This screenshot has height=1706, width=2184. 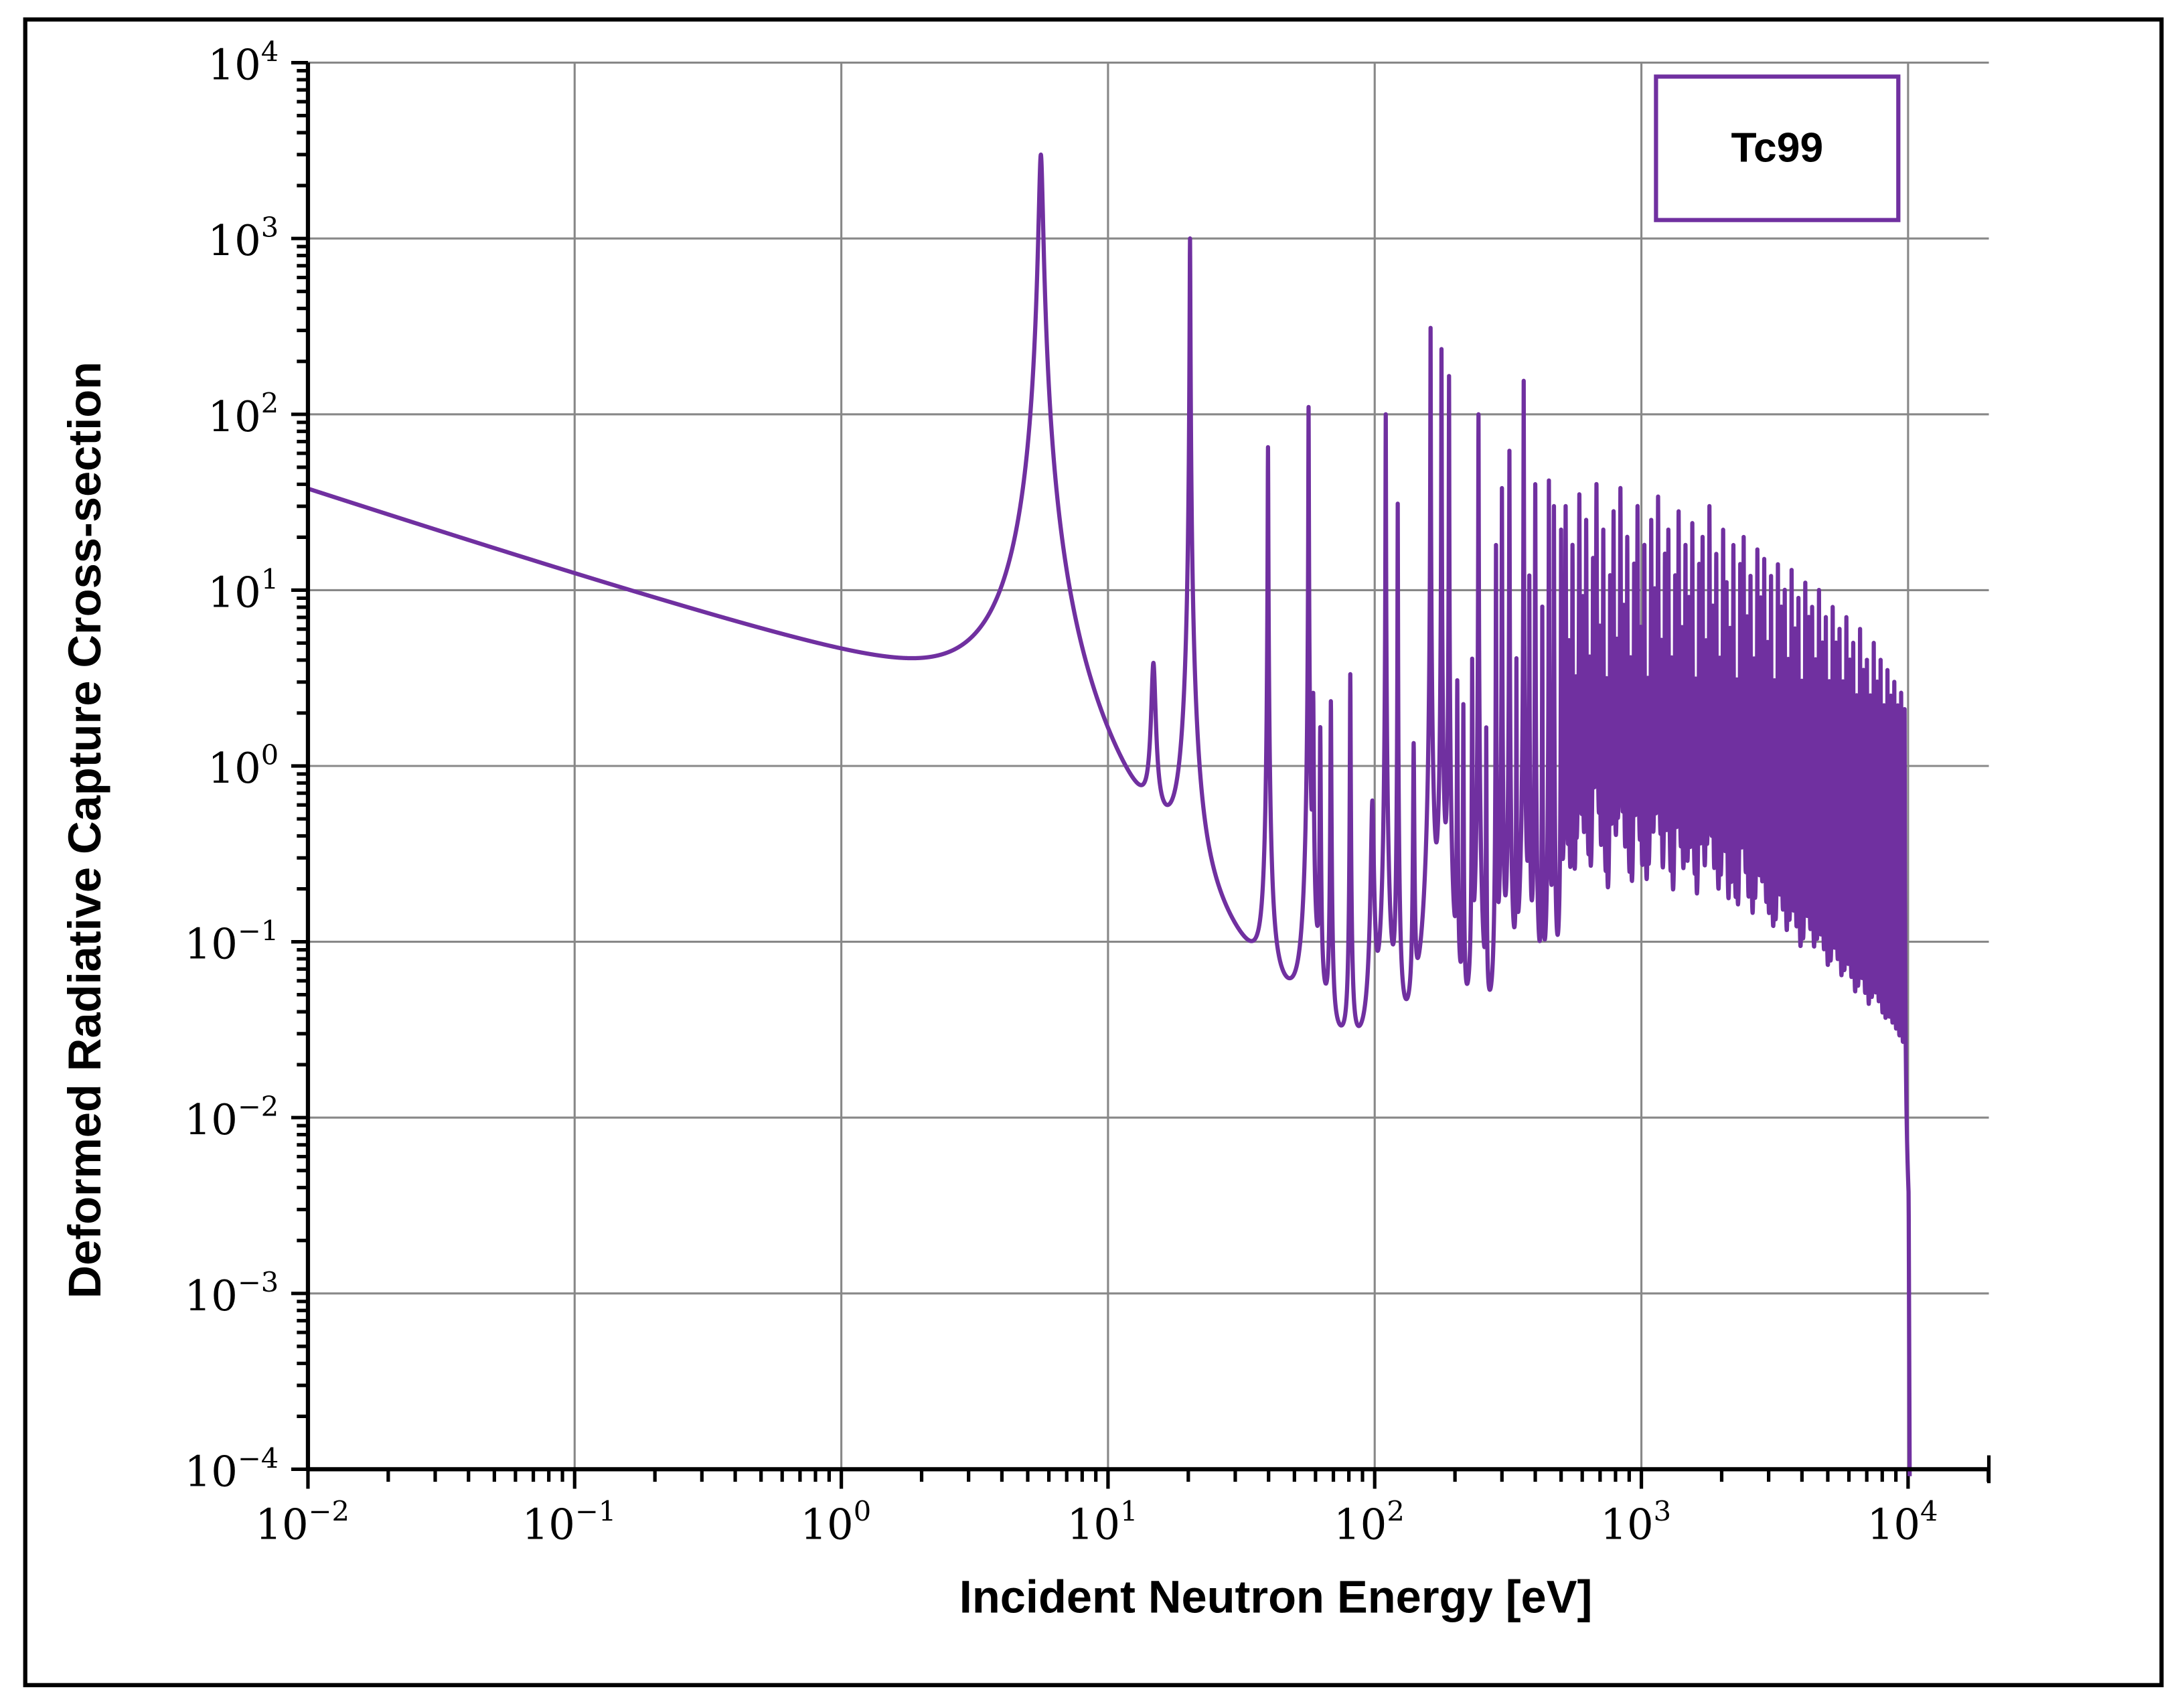 What do you see at coordinates (244, 414) in the screenshot?
I see `y-tick-label: 10²` at bounding box center [244, 414].